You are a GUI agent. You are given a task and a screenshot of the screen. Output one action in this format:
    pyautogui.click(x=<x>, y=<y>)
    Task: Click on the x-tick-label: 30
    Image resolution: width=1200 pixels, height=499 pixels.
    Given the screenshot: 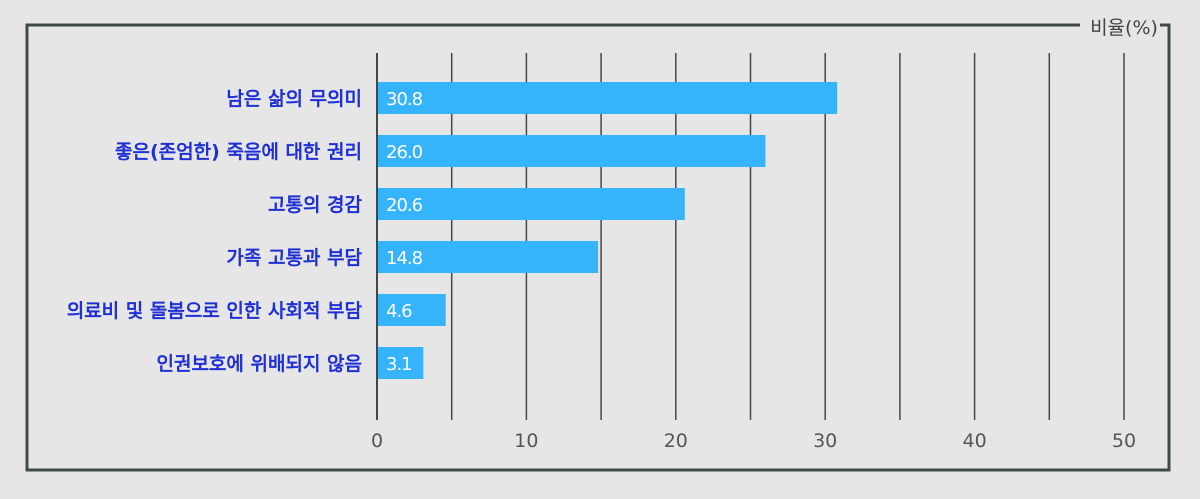 What is the action you would take?
    pyautogui.click(x=825, y=441)
    